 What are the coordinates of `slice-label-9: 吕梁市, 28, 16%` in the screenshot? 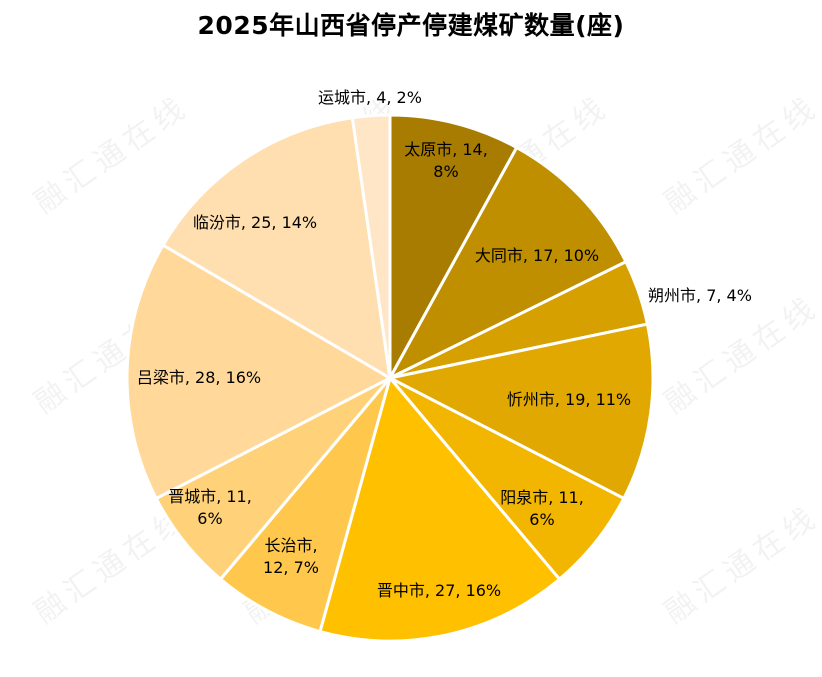 It's located at (199, 377).